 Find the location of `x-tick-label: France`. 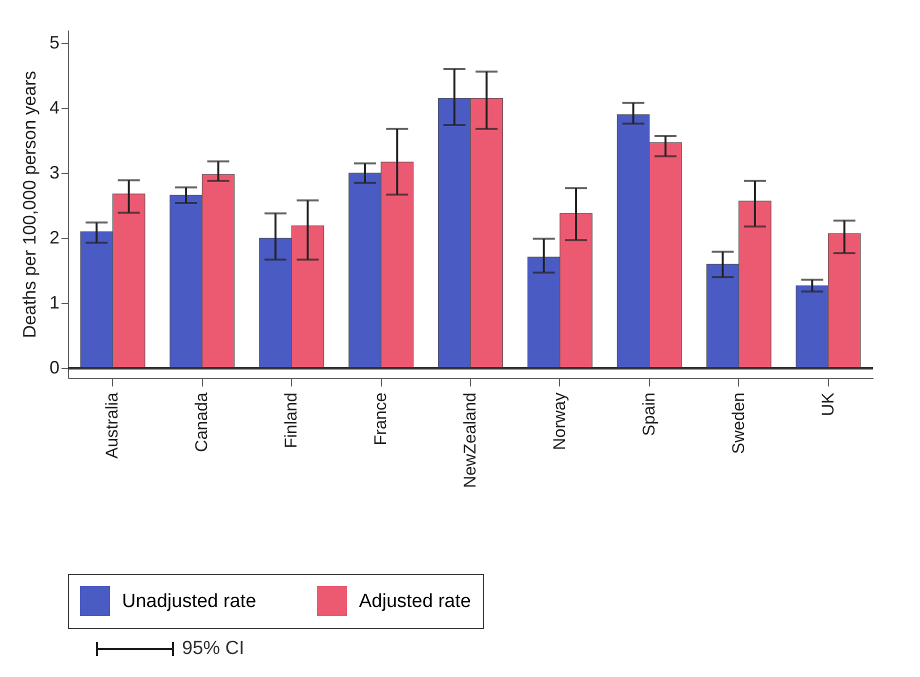

x-tick-label: France is located at coordinates (380, 419).